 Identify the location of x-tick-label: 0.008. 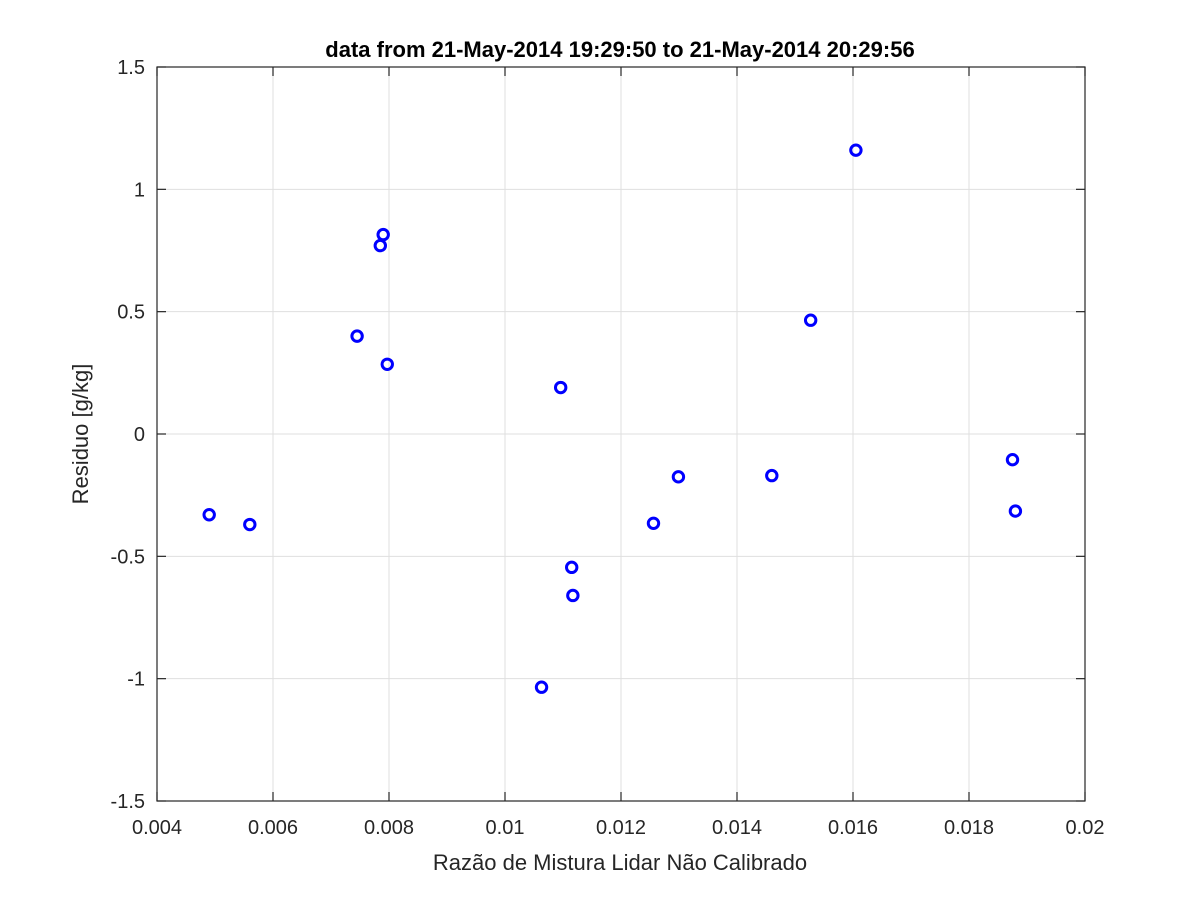
(389, 828).